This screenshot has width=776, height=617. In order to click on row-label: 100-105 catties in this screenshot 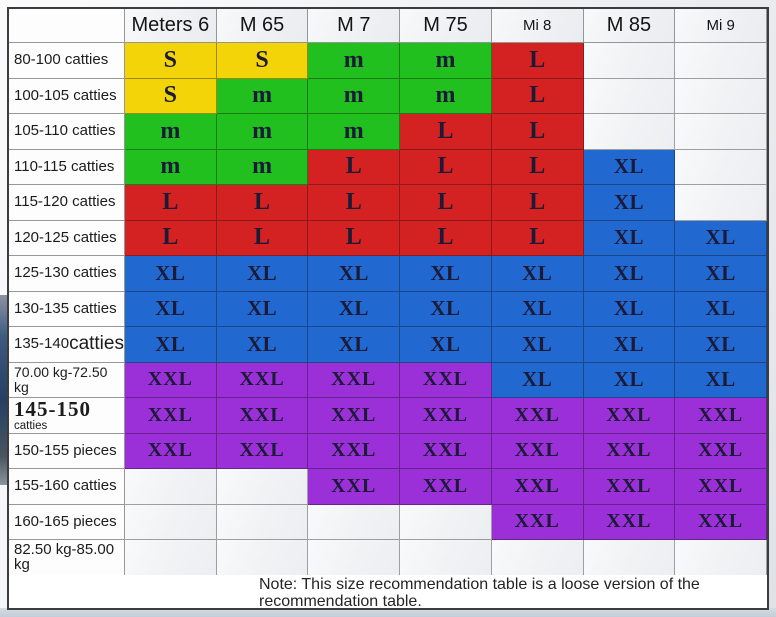, I will do `click(67, 96)`.